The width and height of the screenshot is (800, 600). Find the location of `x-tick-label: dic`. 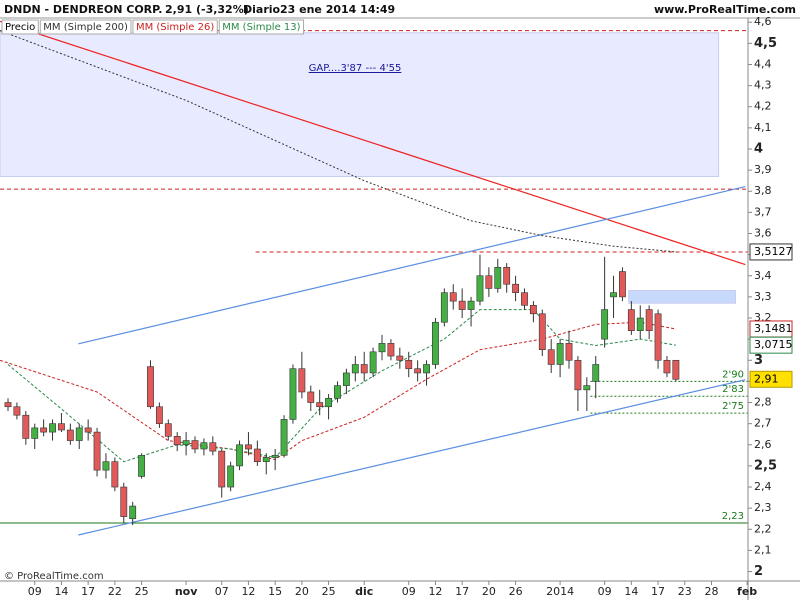

x-tick-label: dic is located at coordinates (364, 591).